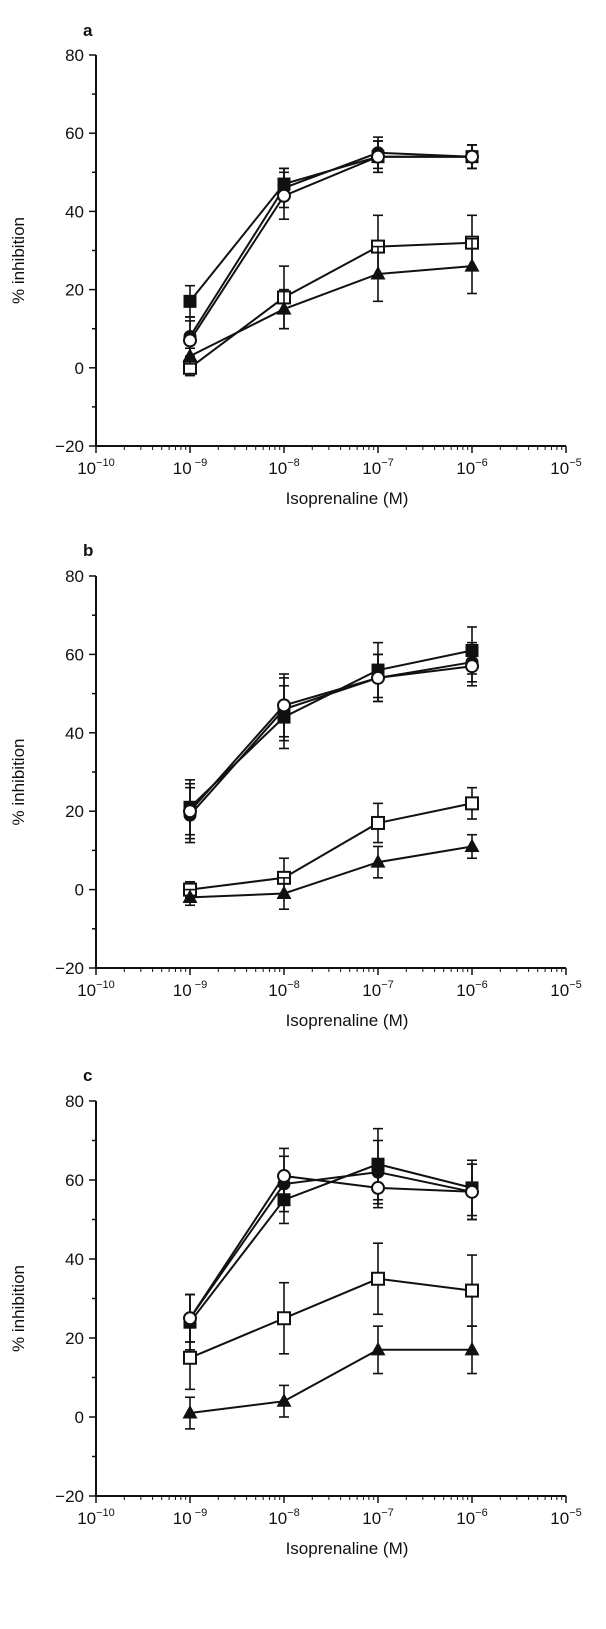  What do you see at coordinates (88, 30) in the screenshot?
I see `panel-letter: a` at bounding box center [88, 30].